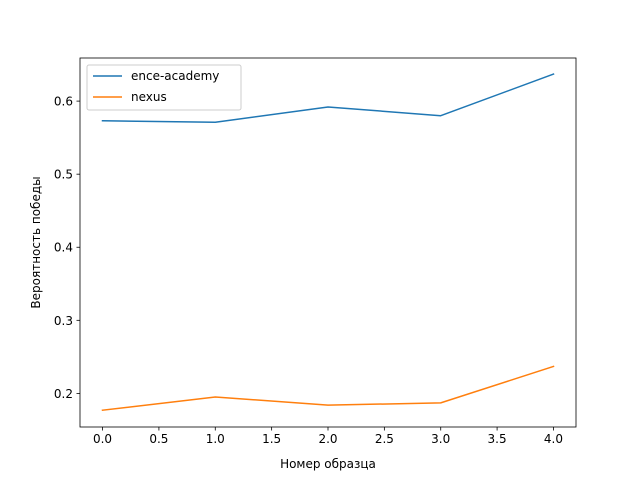  What do you see at coordinates (63, 321) in the screenshot?
I see `y-tick-label: 0.3` at bounding box center [63, 321].